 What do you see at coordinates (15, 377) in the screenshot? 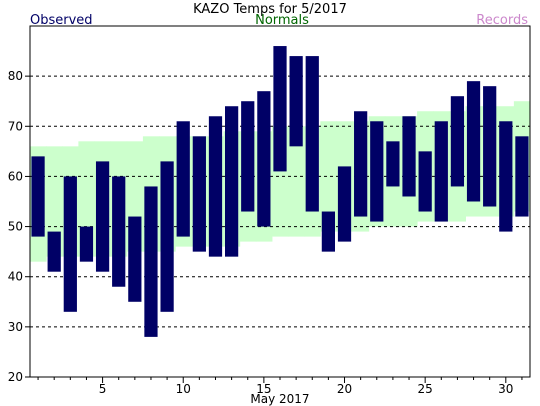
I see `y-tick-label-20: 20` at bounding box center [15, 377].